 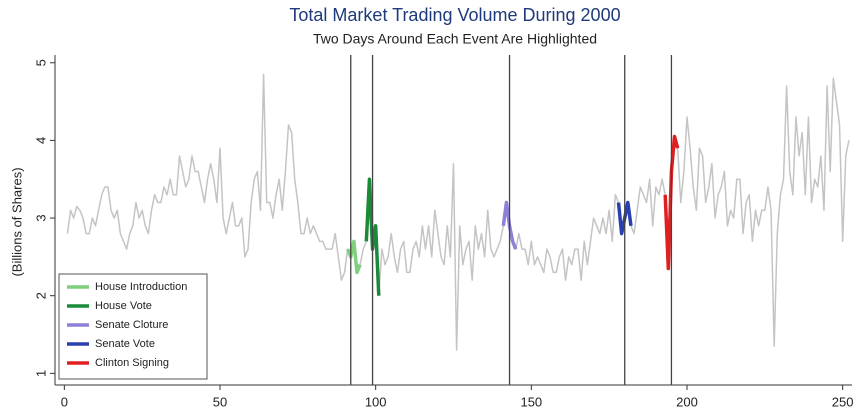 I want to click on legend-label: House Vote, so click(x=123, y=306).